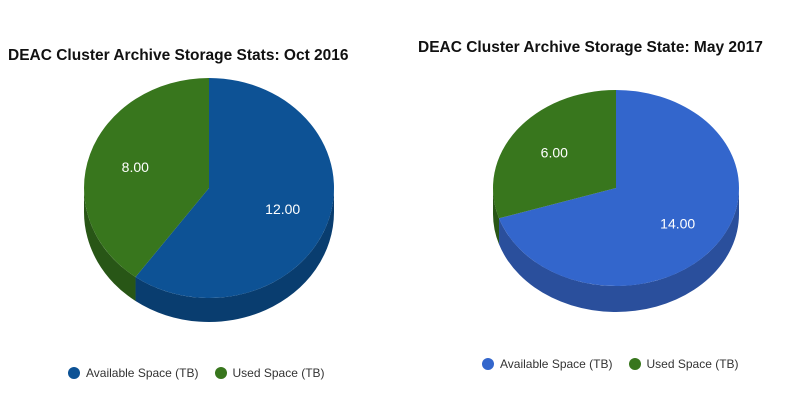 This screenshot has width=812, height=411. What do you see at coordinates (282, 209) in the screenshot?
I see `data-label-available: 12.00` at bounding box center [282, 209].